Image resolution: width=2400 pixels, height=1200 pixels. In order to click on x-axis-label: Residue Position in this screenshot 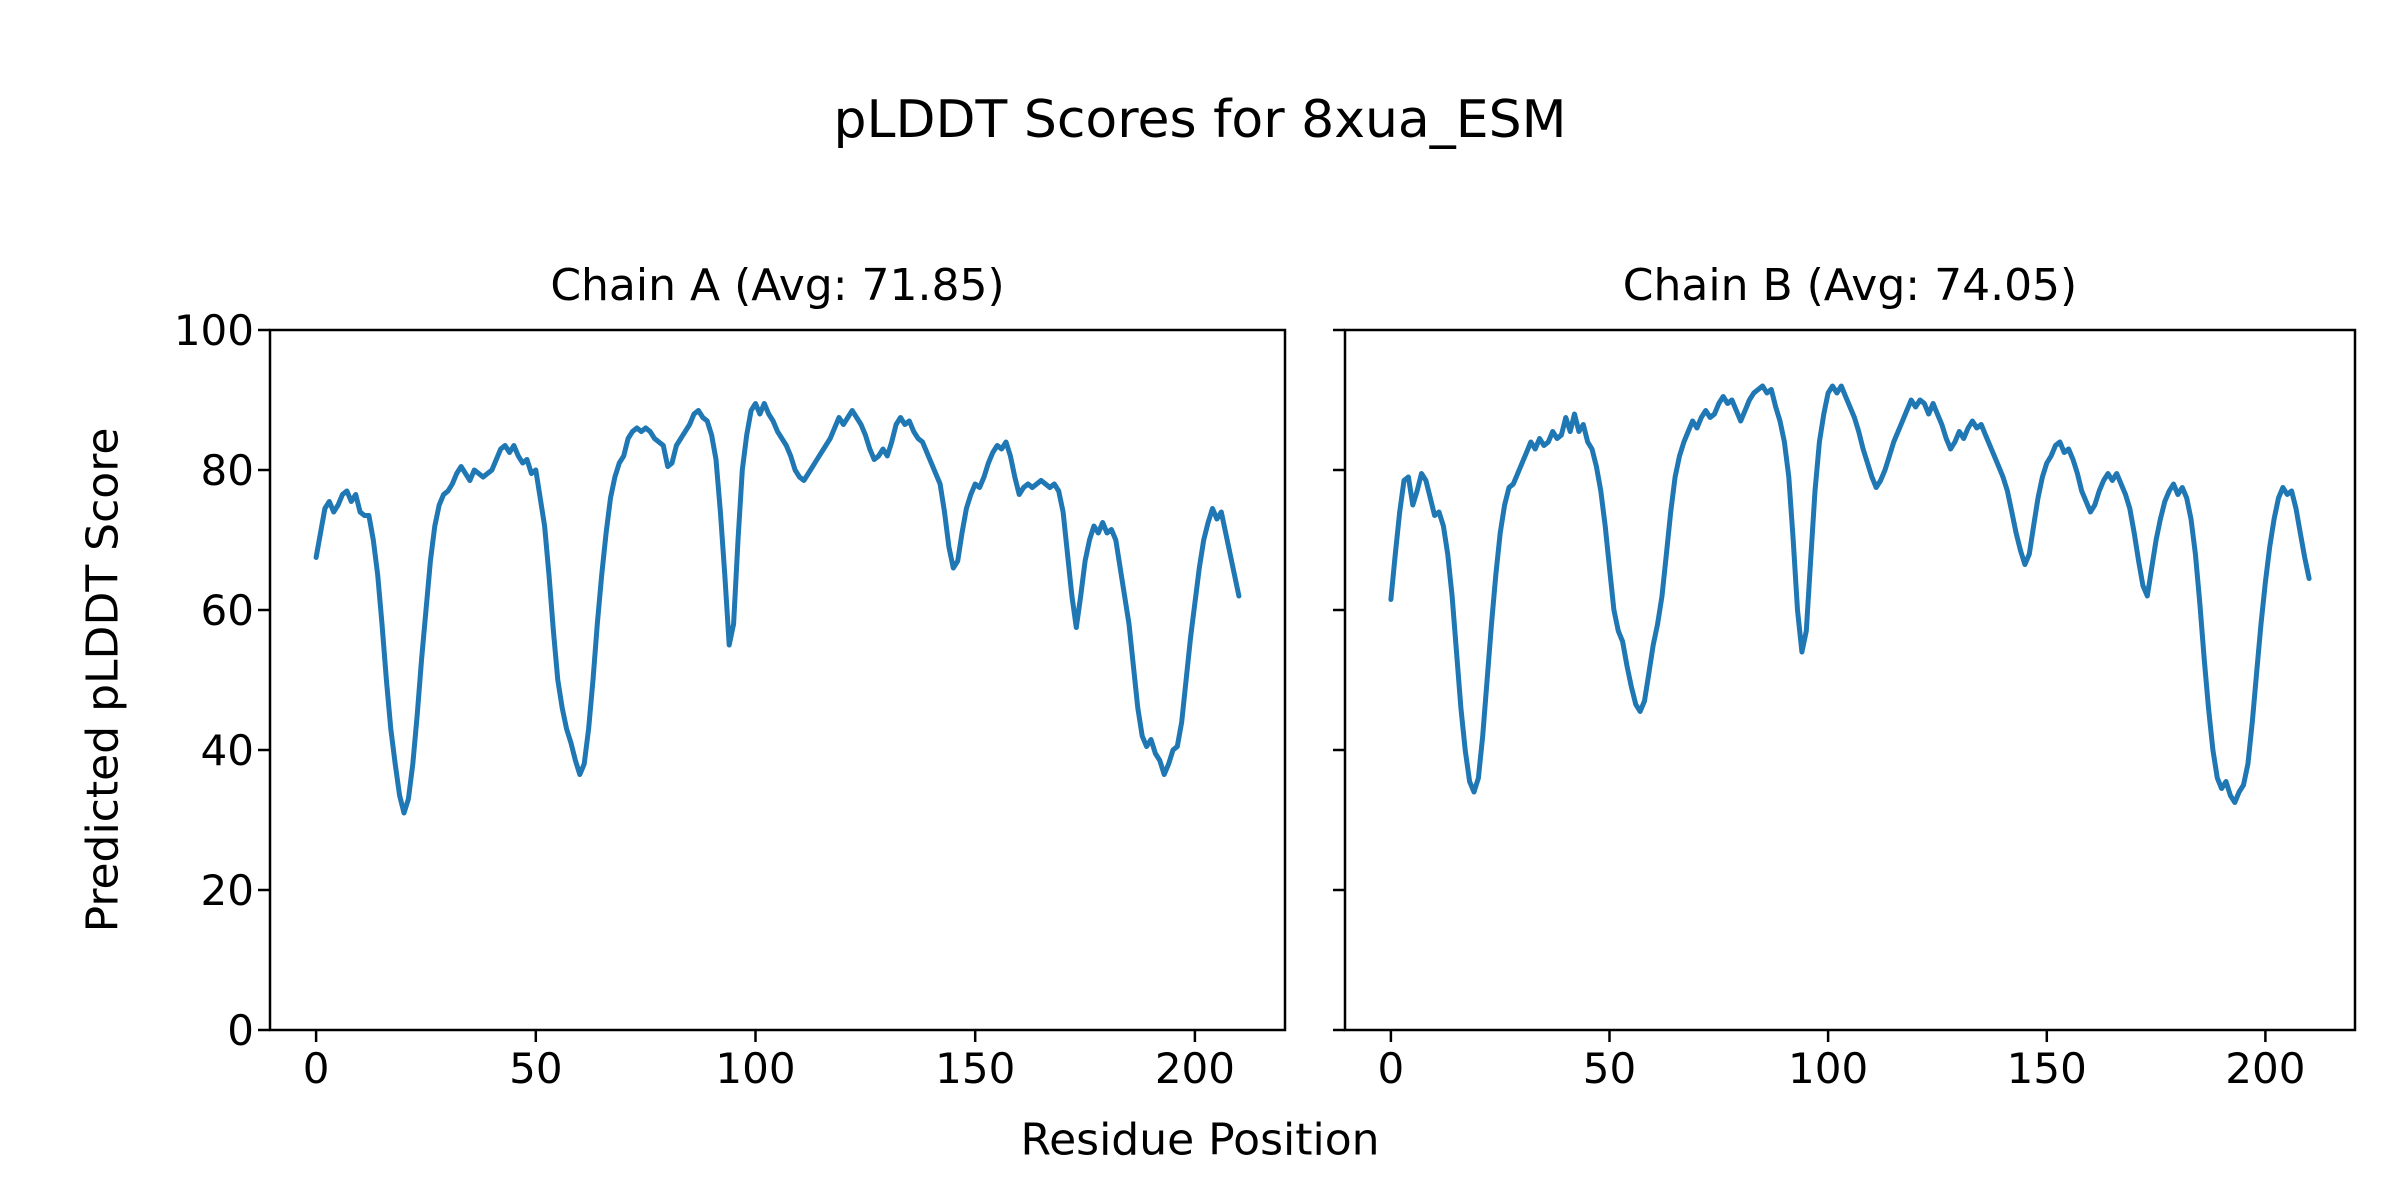, I will do `click(1200, 1140)`.